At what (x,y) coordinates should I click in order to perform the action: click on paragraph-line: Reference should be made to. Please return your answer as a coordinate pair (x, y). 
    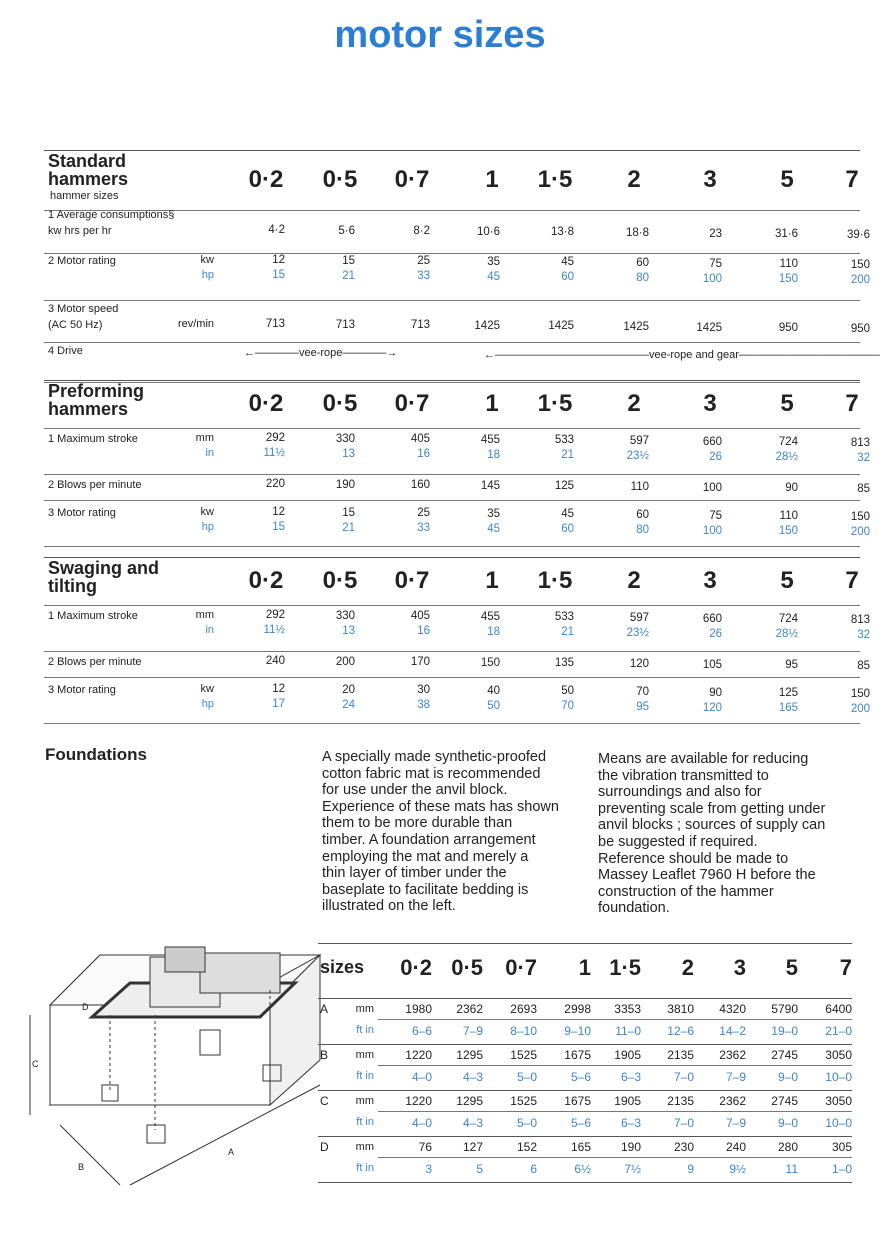
    Looking at the image, I should click on (693, 858).